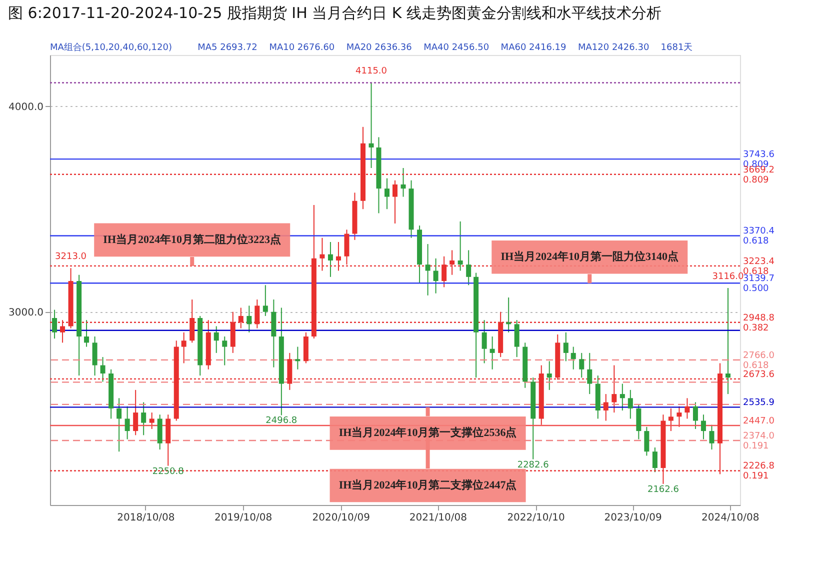 This screenshot has width=838, height=572. I want to click on ref-line-label: 3669.2 0.809, so click(758, 175).